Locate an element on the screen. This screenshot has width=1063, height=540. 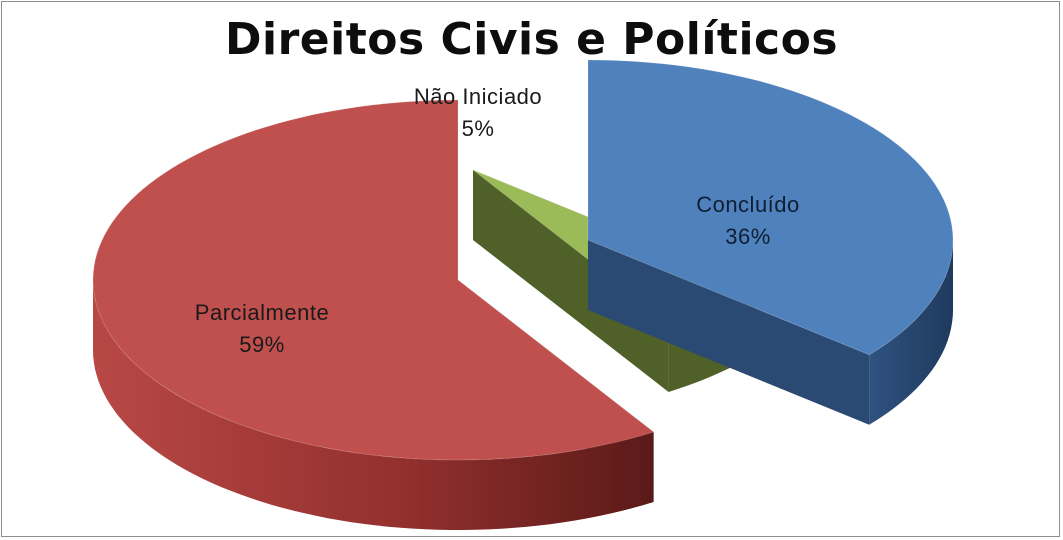
slice-label: Não Iniciado is located at coordinates (478, 96).